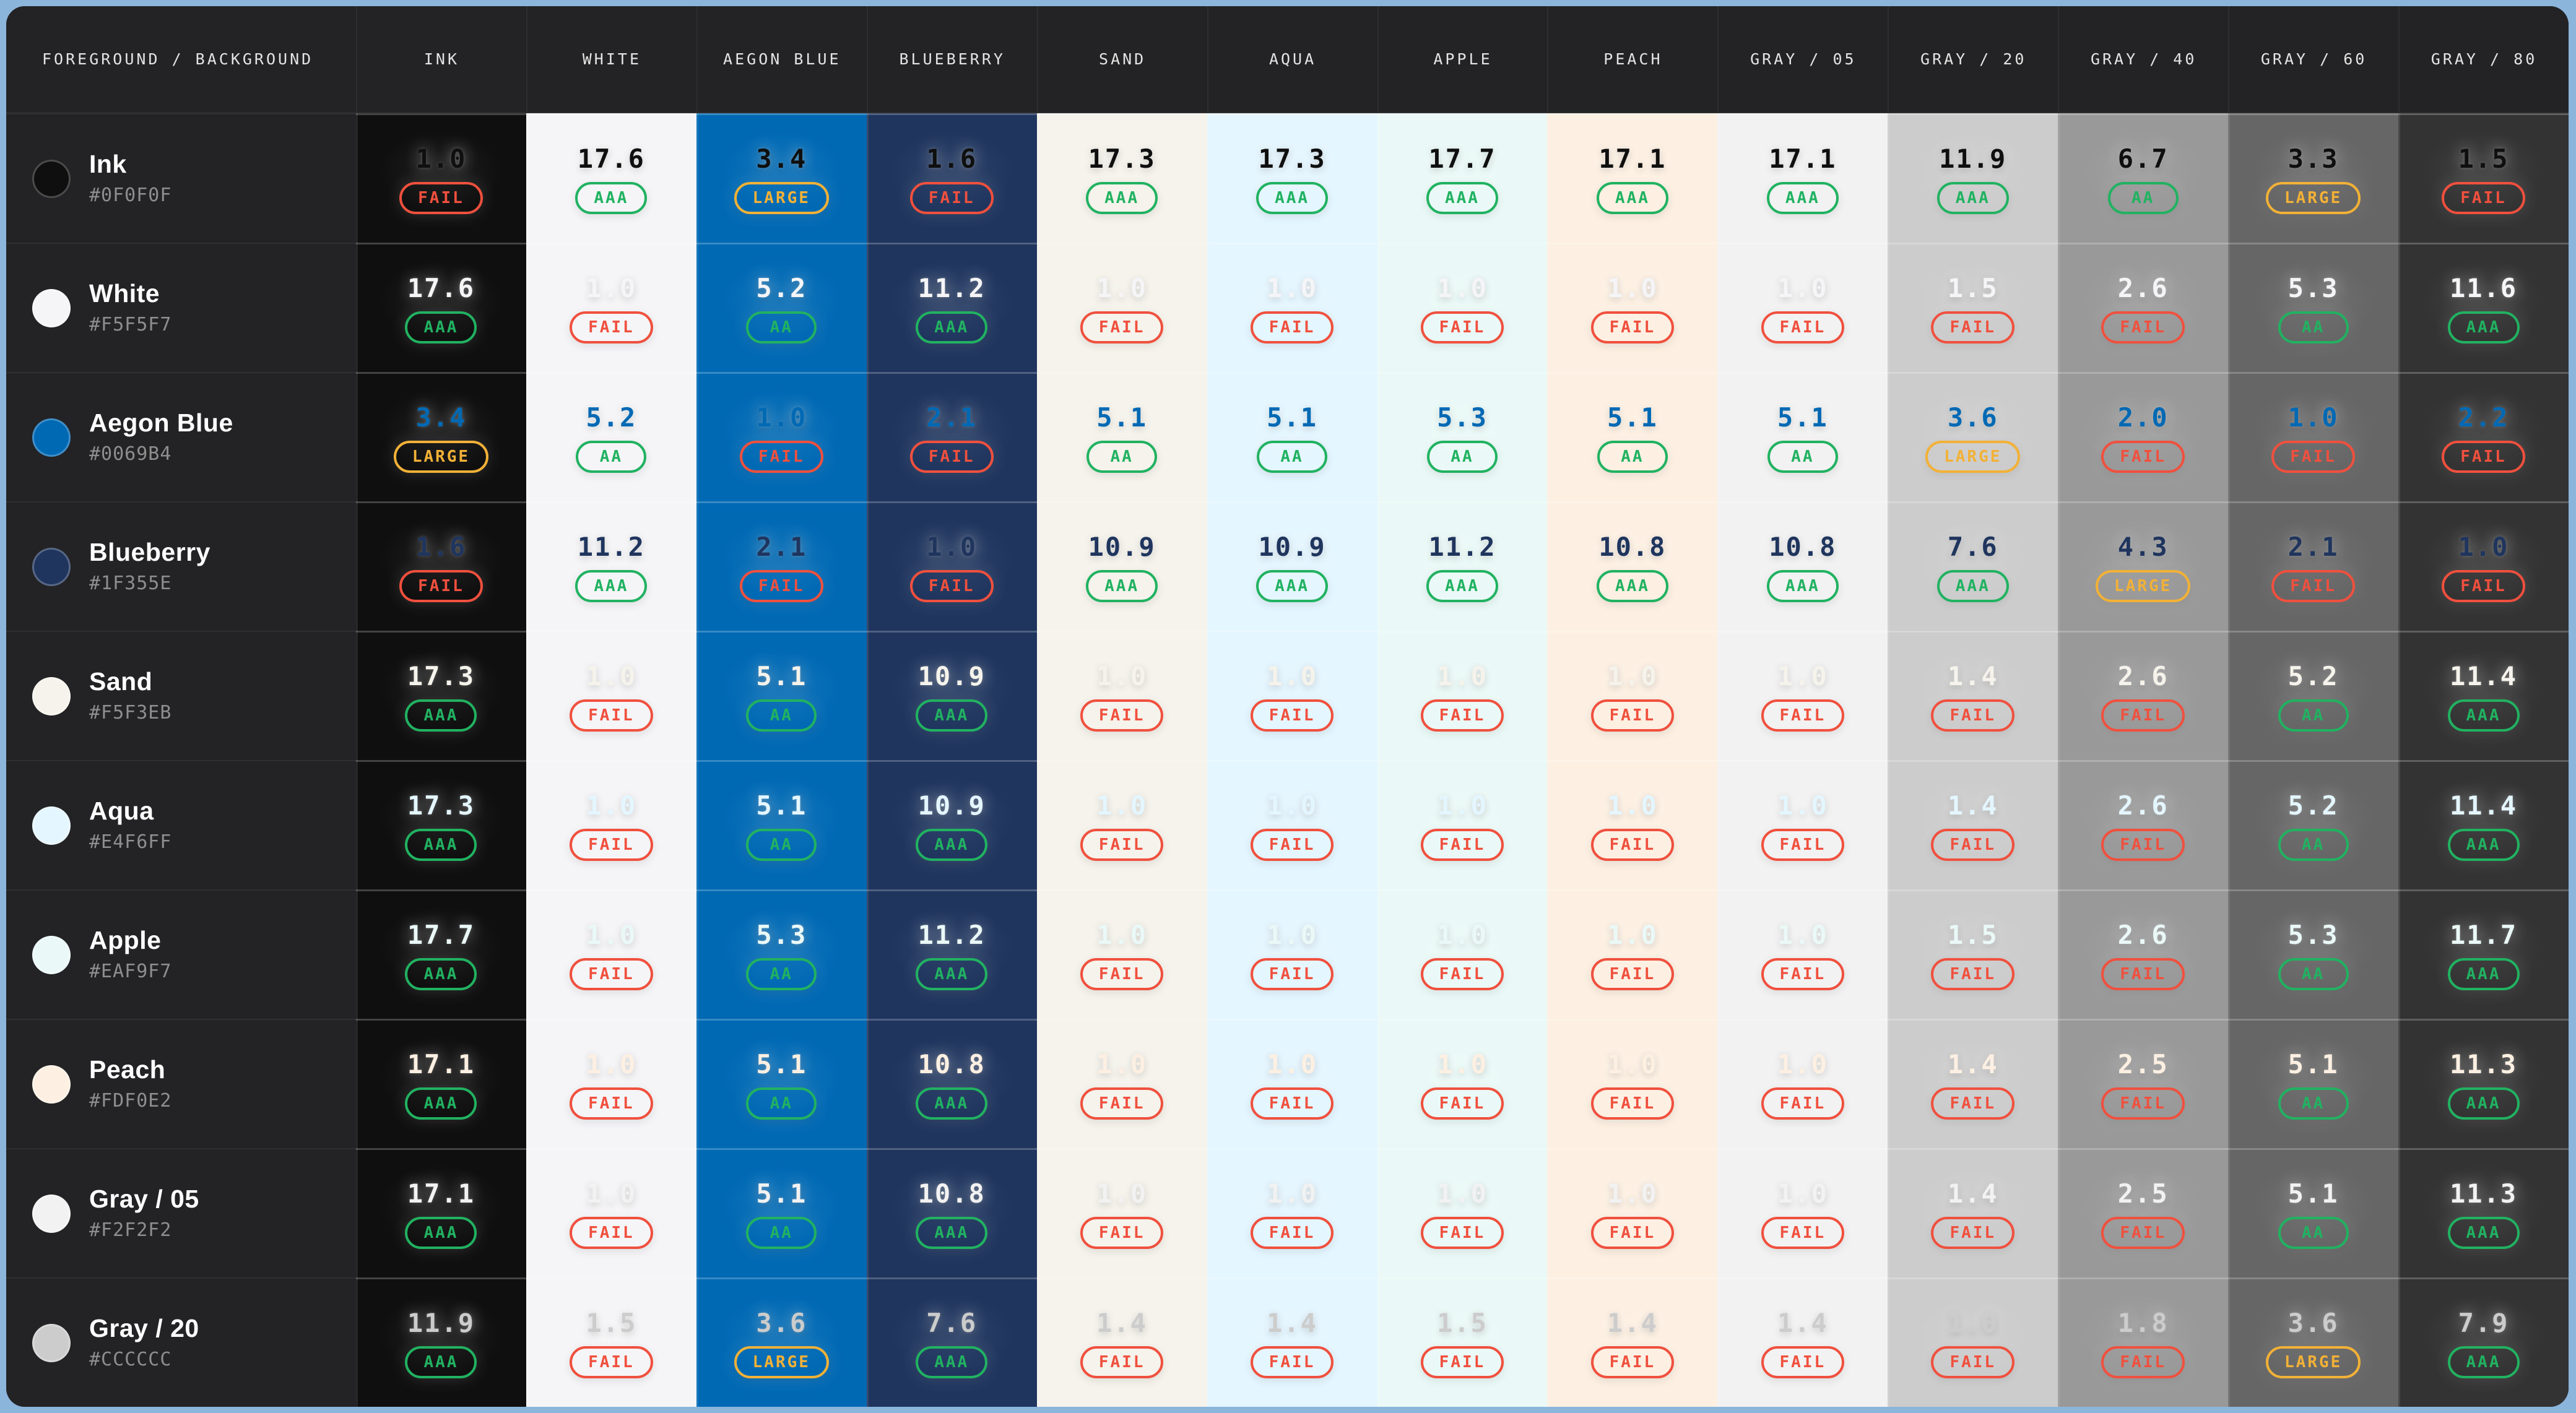 The height and width of the screenshot is (1413, 2576). What do you see at coordinates (2483, 805) in the screenshot?
I see `contrast-ratio: 11.4` at bounding box center [2483, 805].